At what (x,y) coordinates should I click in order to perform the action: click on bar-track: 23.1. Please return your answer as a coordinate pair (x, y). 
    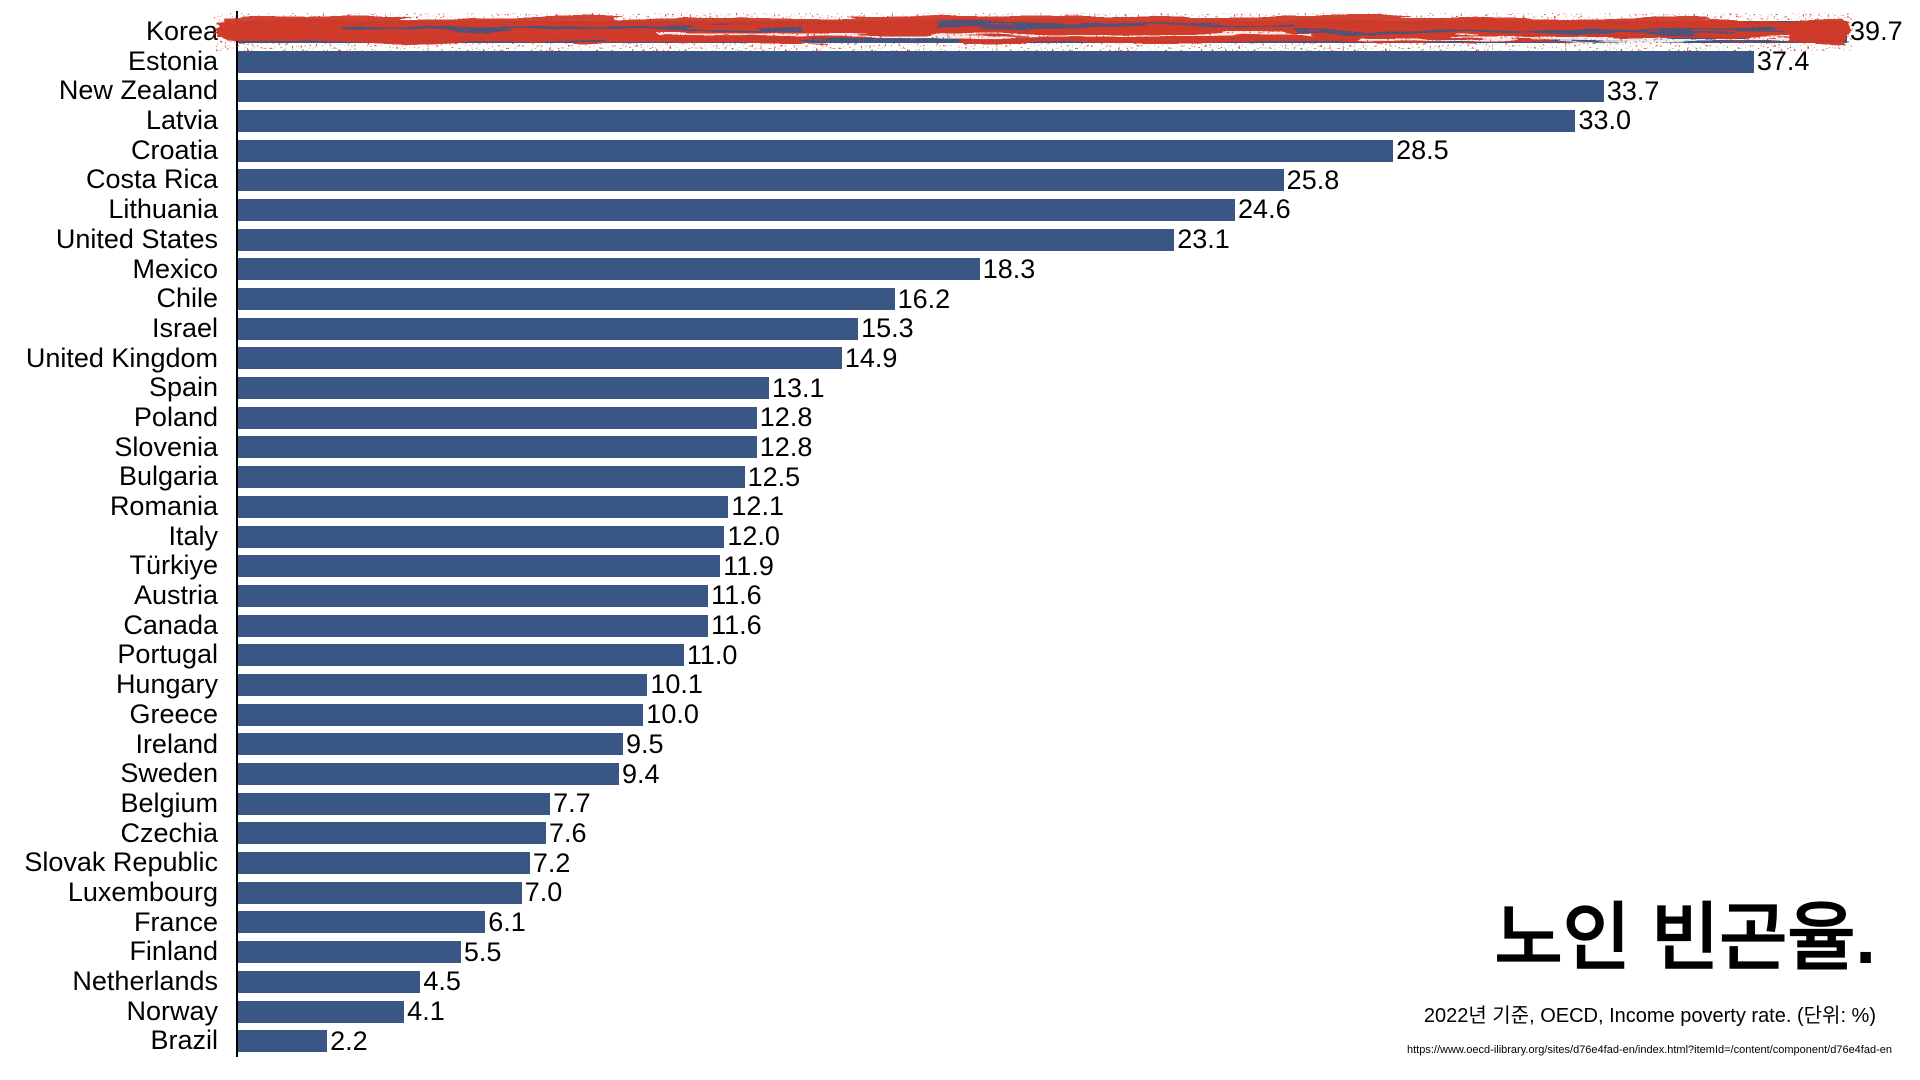
    Looking at the image, I should click on (734, 239).